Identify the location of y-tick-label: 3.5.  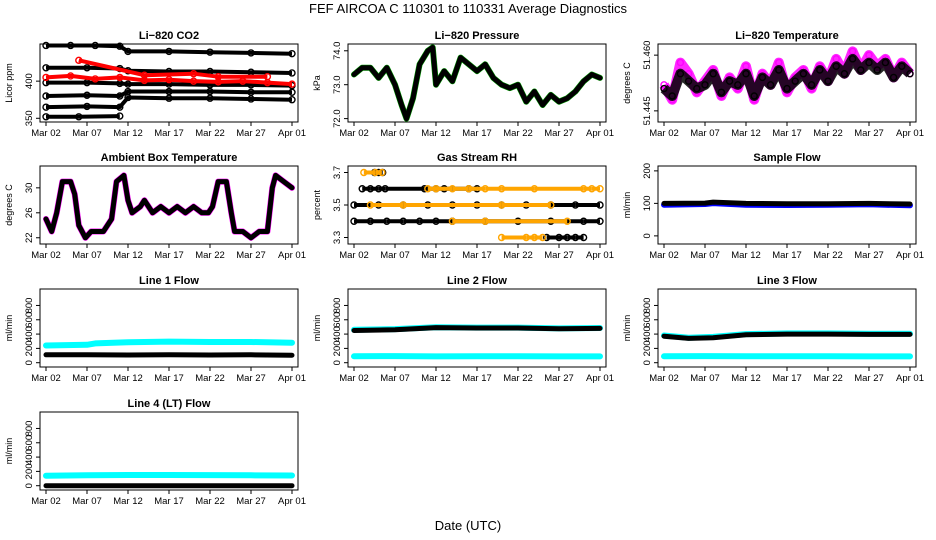
(337, 204).